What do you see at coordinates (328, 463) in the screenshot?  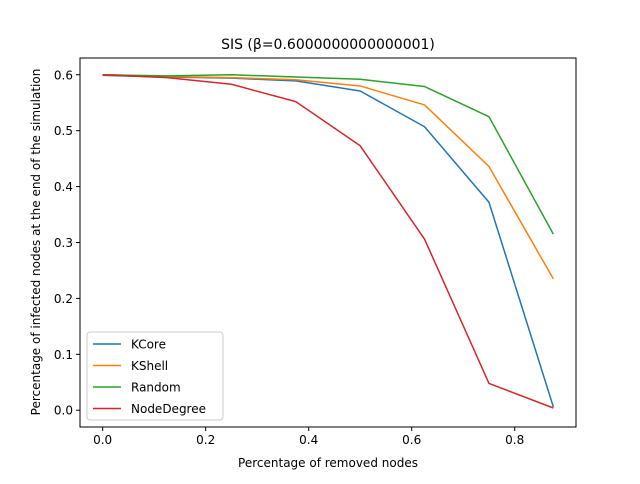 I see `x-axis-label: Percentage of removed nodes` at bounding box center [328, 463].